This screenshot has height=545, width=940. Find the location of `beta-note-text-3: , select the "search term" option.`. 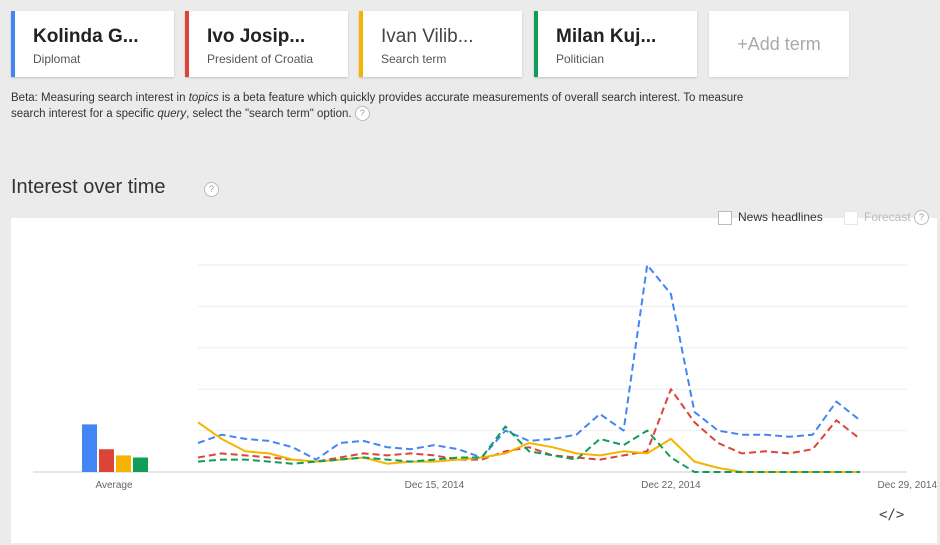

beta-note-text-3: , select the "search term" option. is located at coordinates (269, 114).